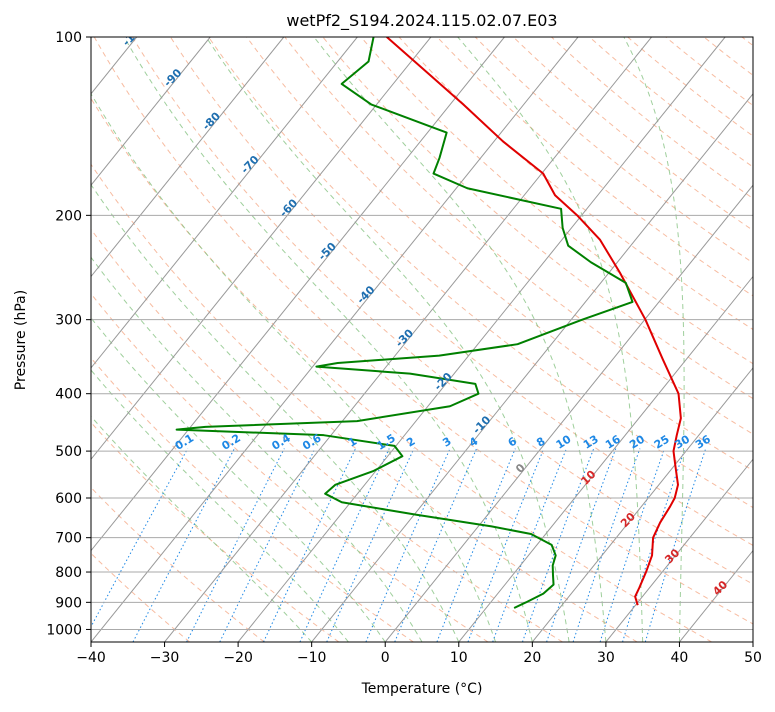  I want to click on y-axis: 1000 900 800 700 600 500 400 300 200 100, so click(68, 334).